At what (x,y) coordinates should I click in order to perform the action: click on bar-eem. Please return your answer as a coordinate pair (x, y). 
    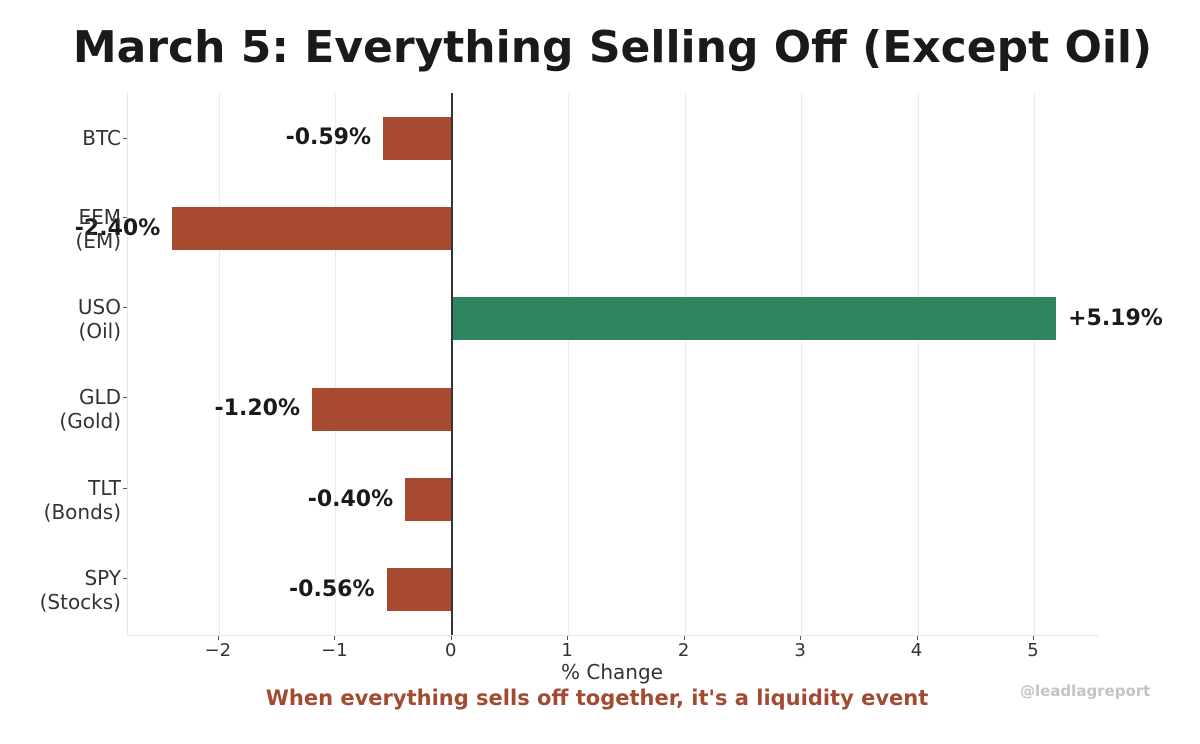
    Looking at the image, I should click on (312, 228).